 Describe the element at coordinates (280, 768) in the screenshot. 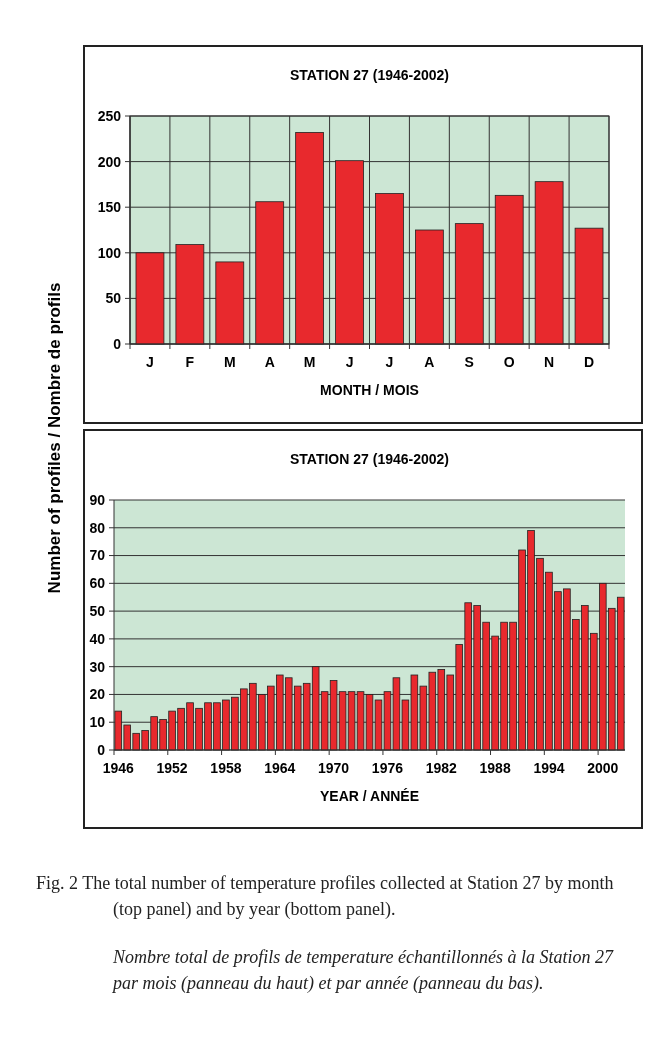

I see `x-tick-label: 1964` at that location.